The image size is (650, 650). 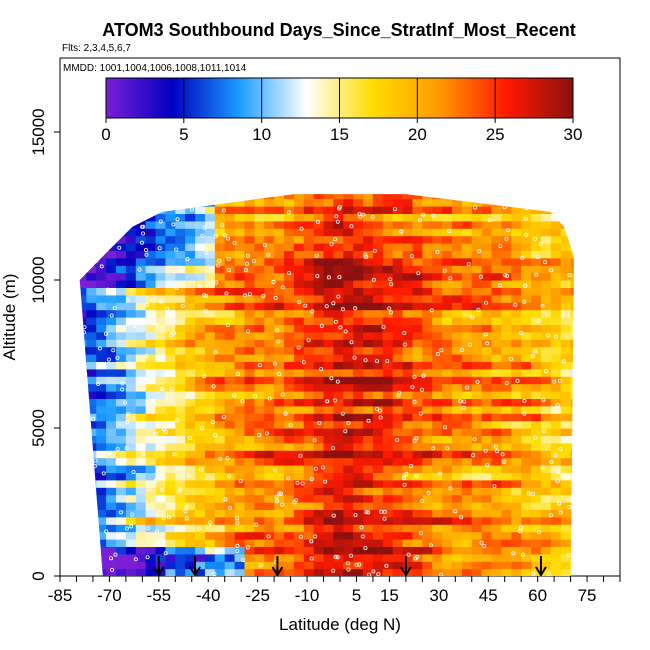 What do you see at coordinates (356, 595) in the screenshot?
I see `x-tick-label: 5` at bounding box center [356, 595].